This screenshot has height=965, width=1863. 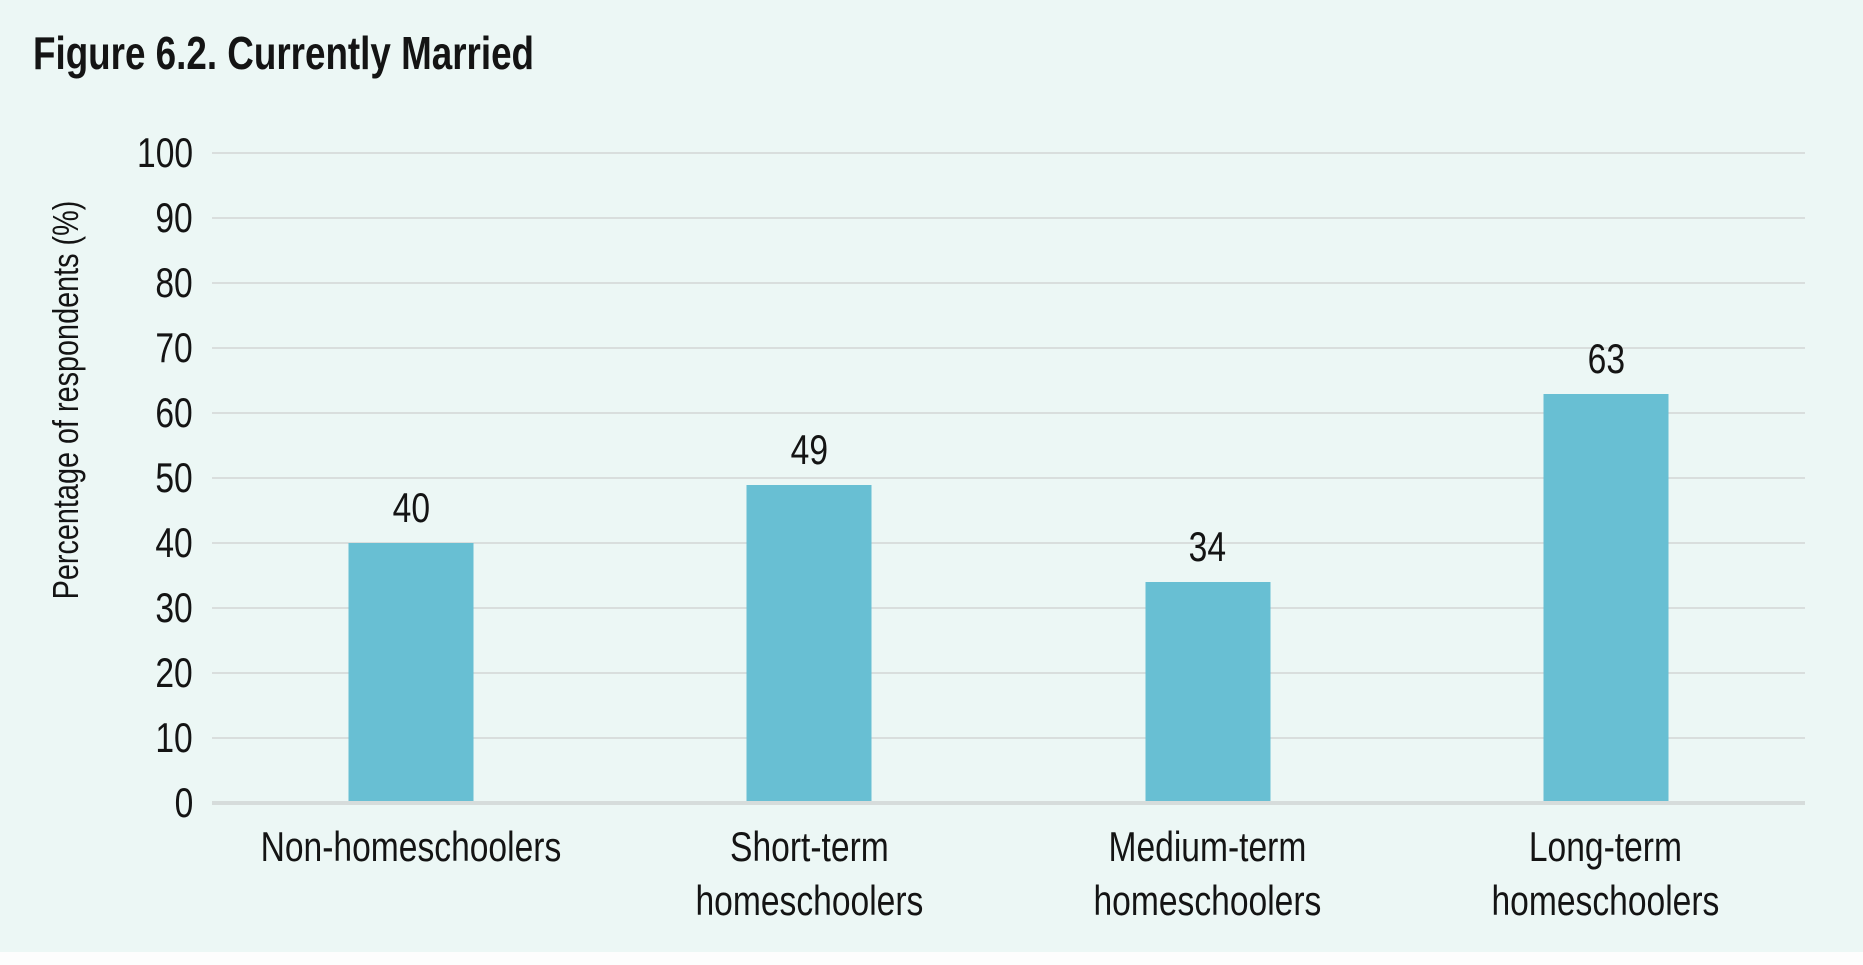 What do you see at coordinates (183, 802) in the screenshot?
I see `y-tick-label-text: 0` at bounding box center [183, 802].